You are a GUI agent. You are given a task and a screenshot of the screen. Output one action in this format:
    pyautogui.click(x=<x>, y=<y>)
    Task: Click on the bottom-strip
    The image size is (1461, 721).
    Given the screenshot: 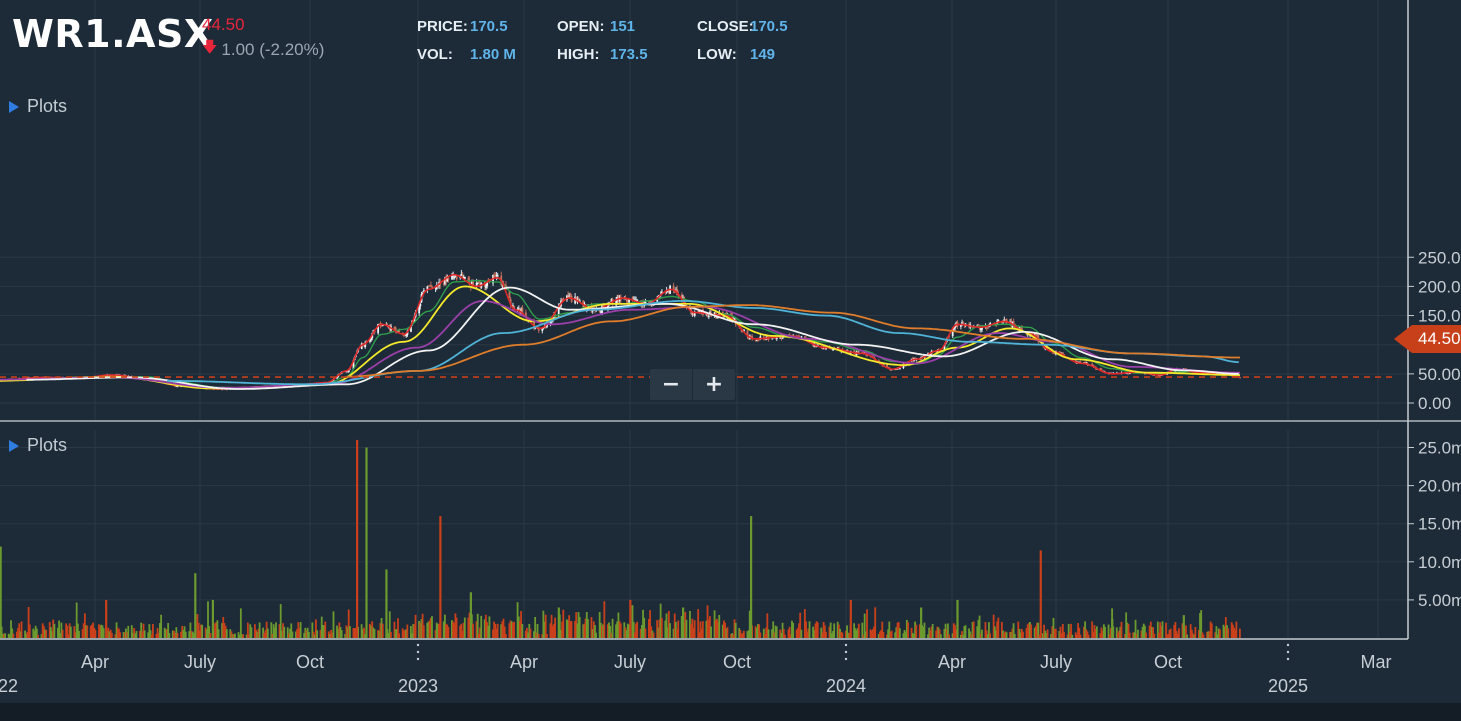 What is the action you would take?
    pyautogui.click(x=730, y=712)
    